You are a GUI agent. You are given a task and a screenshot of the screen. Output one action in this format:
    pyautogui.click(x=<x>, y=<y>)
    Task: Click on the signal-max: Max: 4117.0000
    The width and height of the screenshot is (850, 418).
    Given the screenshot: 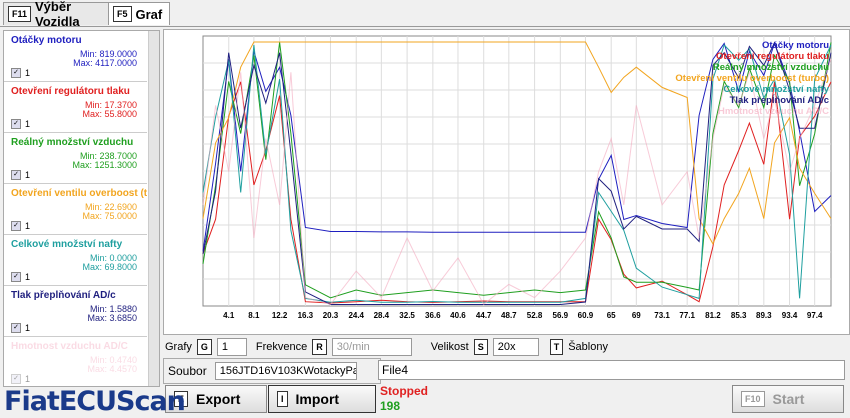 What is the action you would take?
    pyautogui.click(x=105, y=63)
    